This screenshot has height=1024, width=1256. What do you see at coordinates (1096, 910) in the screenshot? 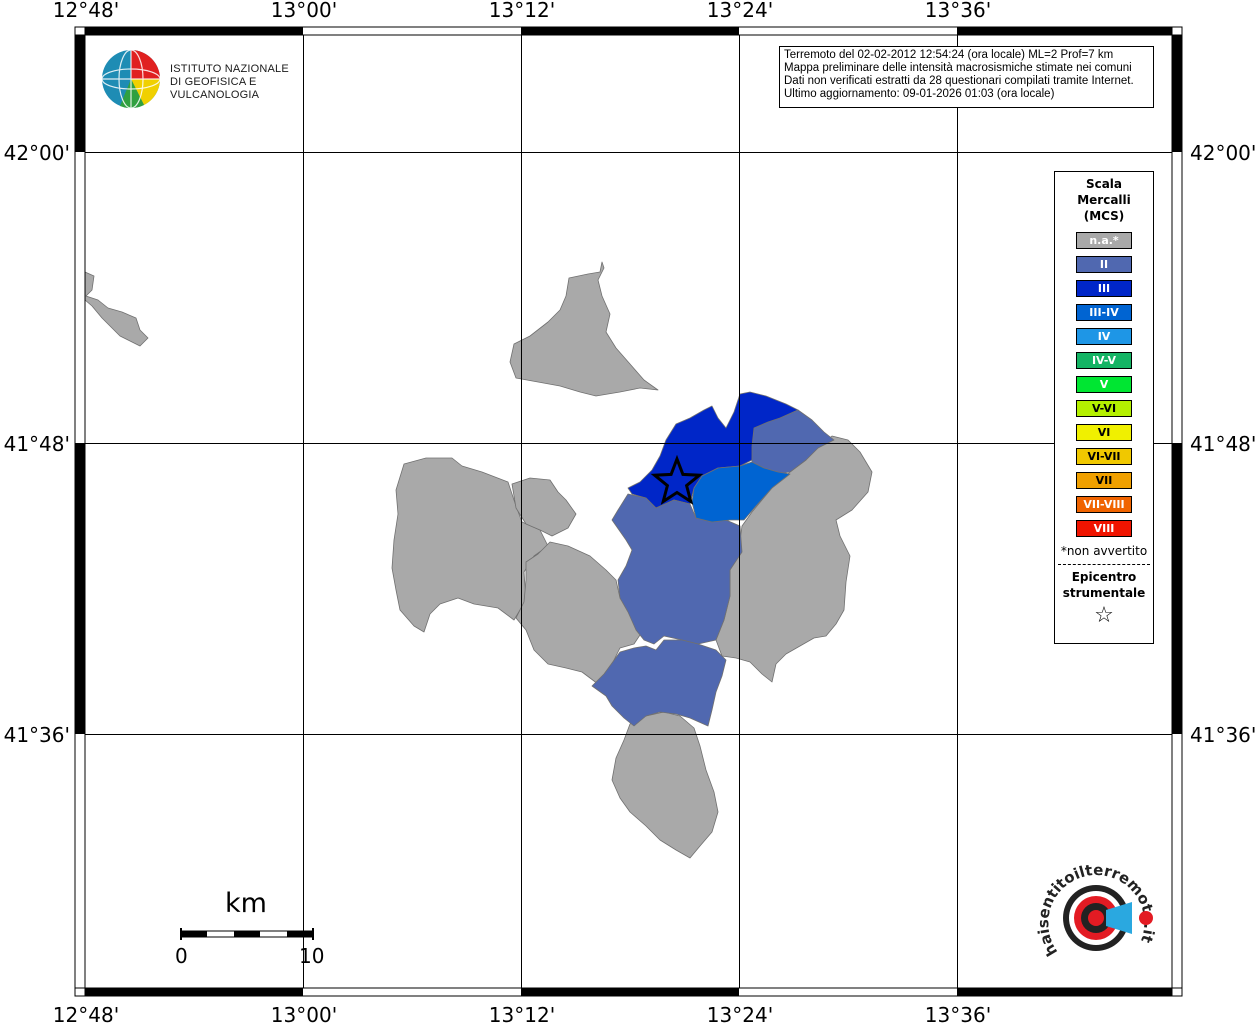
I see `haisentito-logo-icon: haisentitoilterremoto.it` at bounding box center [1096, 910].